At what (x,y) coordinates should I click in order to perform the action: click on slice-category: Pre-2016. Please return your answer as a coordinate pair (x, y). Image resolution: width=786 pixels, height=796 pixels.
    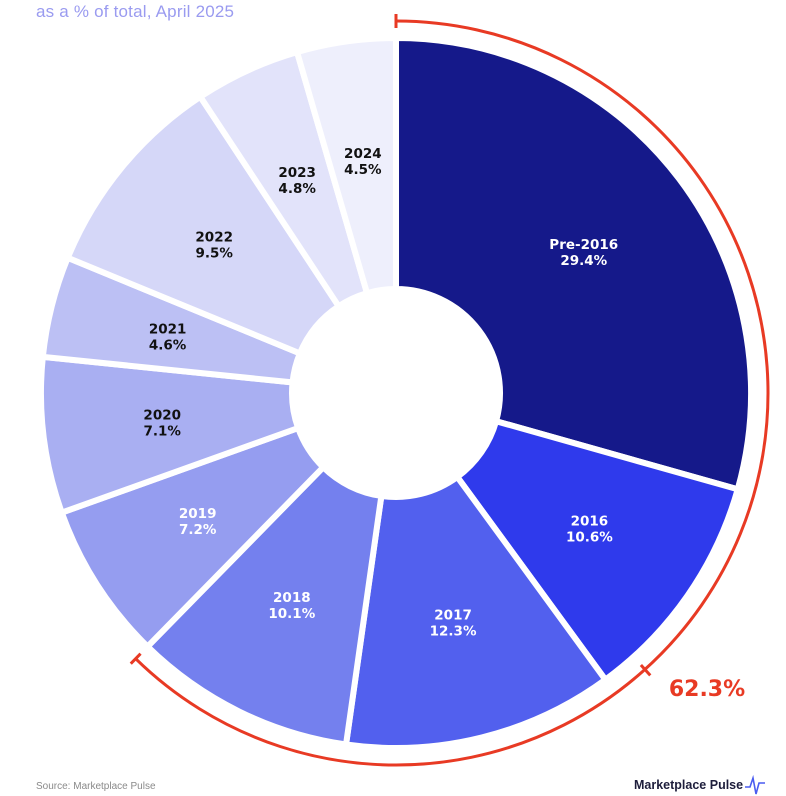
    Looking at the image, I should click on (583, 245).